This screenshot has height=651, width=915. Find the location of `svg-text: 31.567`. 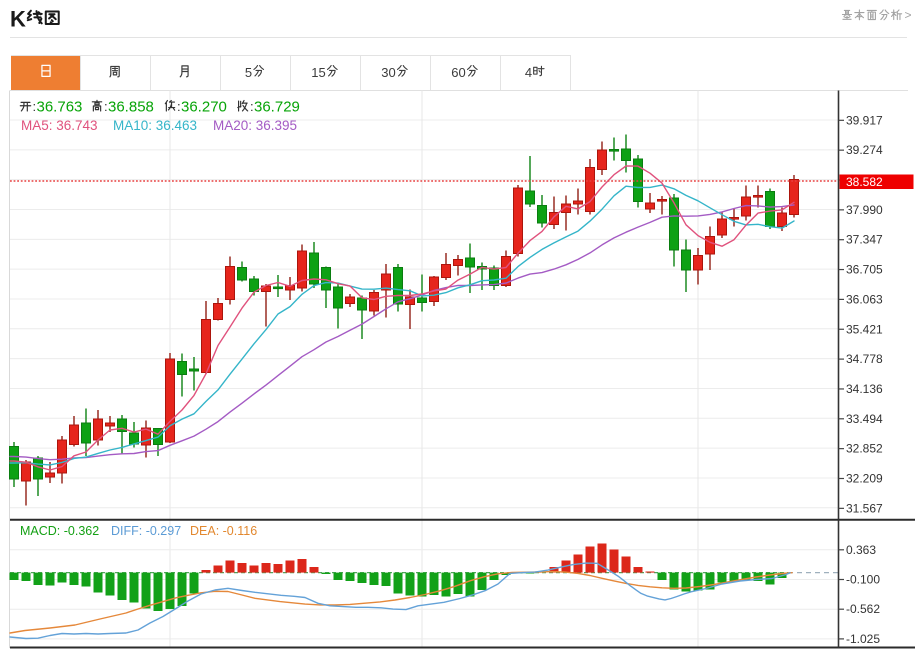

svg-text: 31.567 is located at coordinates (864, 508).